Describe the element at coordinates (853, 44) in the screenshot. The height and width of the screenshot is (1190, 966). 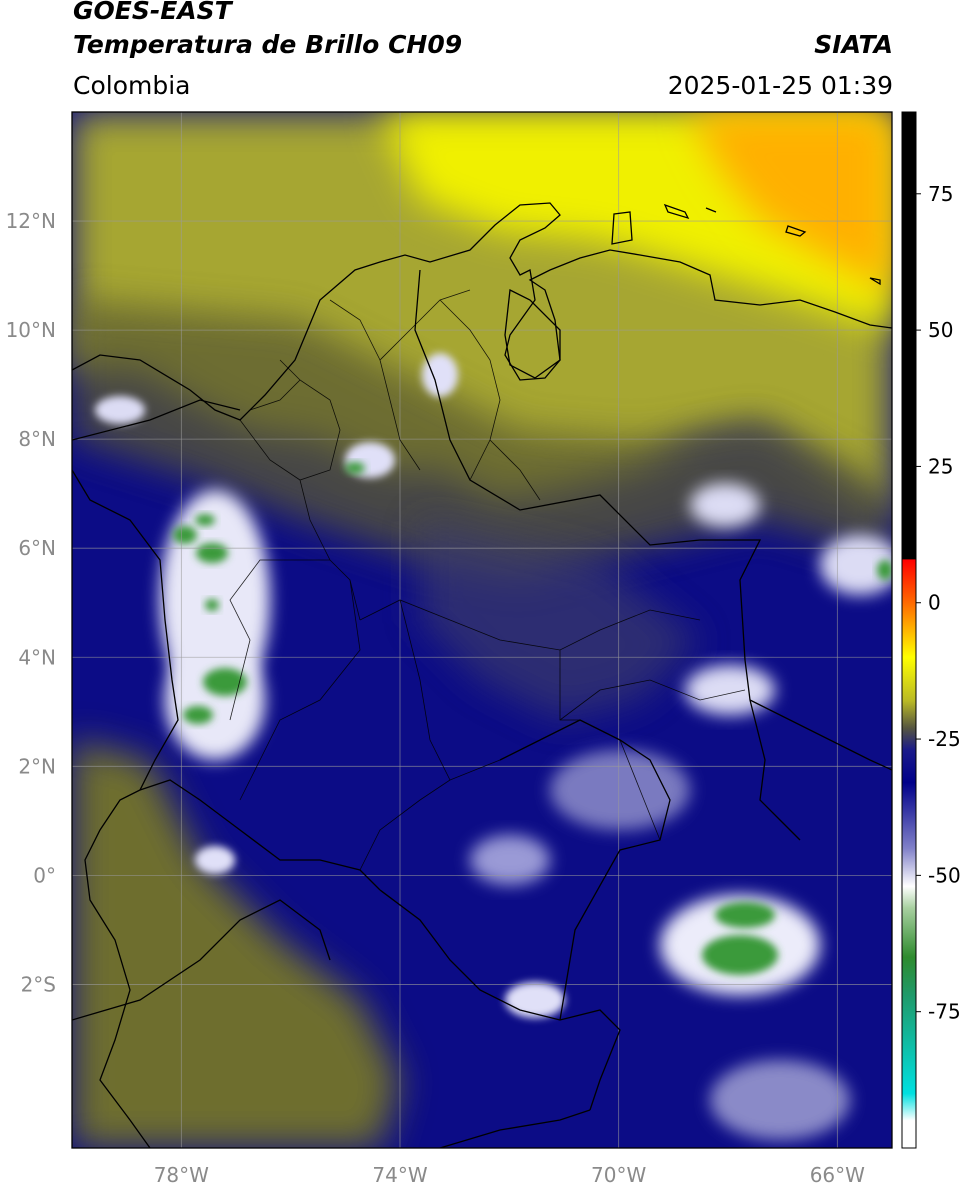
I see `brand-label: SIATA` at that location.